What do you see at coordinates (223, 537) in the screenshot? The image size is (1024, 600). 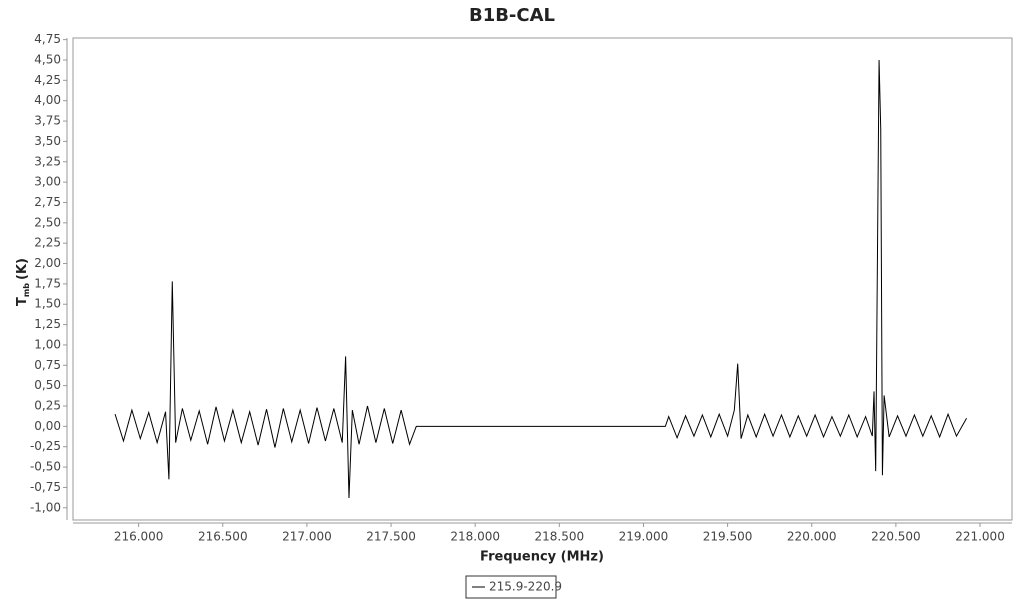 I see `x-tick-label: 216.500` at bounding box center [223, 537].